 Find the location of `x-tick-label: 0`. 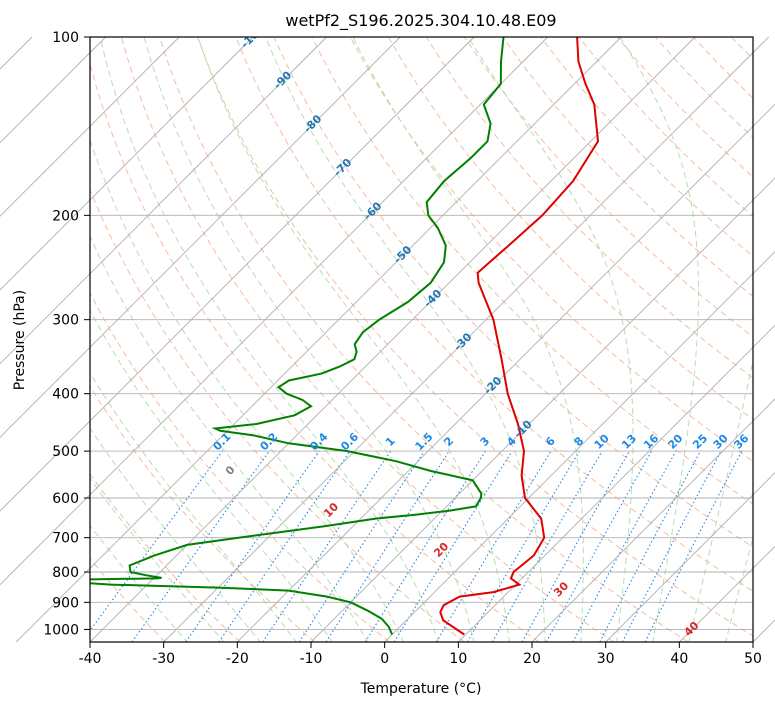

x-tick-label: 0 is located at coordinates (384, 659).